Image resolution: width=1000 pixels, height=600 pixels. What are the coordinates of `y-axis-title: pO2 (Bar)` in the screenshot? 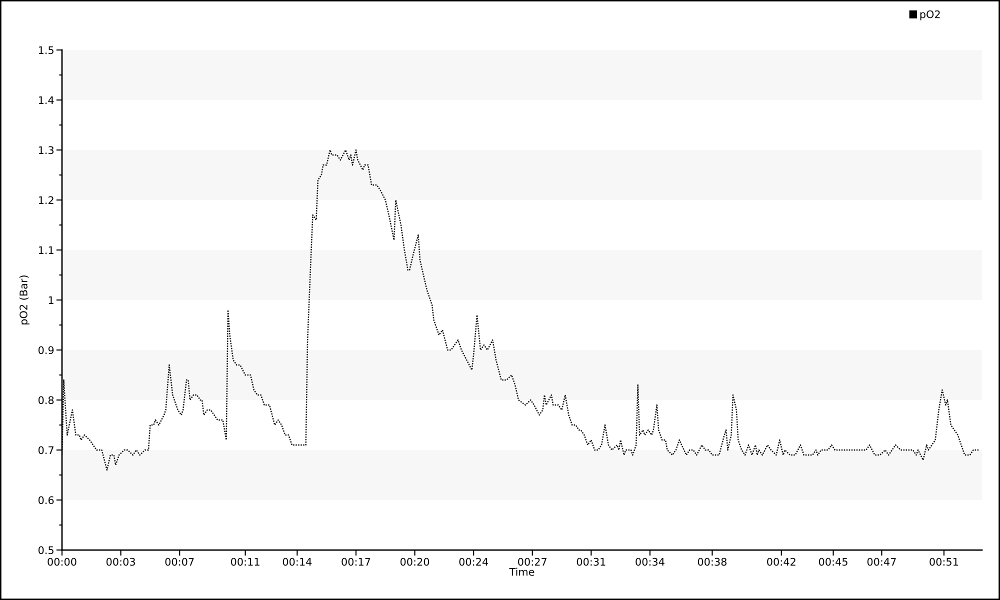 It's located at (24, 300).